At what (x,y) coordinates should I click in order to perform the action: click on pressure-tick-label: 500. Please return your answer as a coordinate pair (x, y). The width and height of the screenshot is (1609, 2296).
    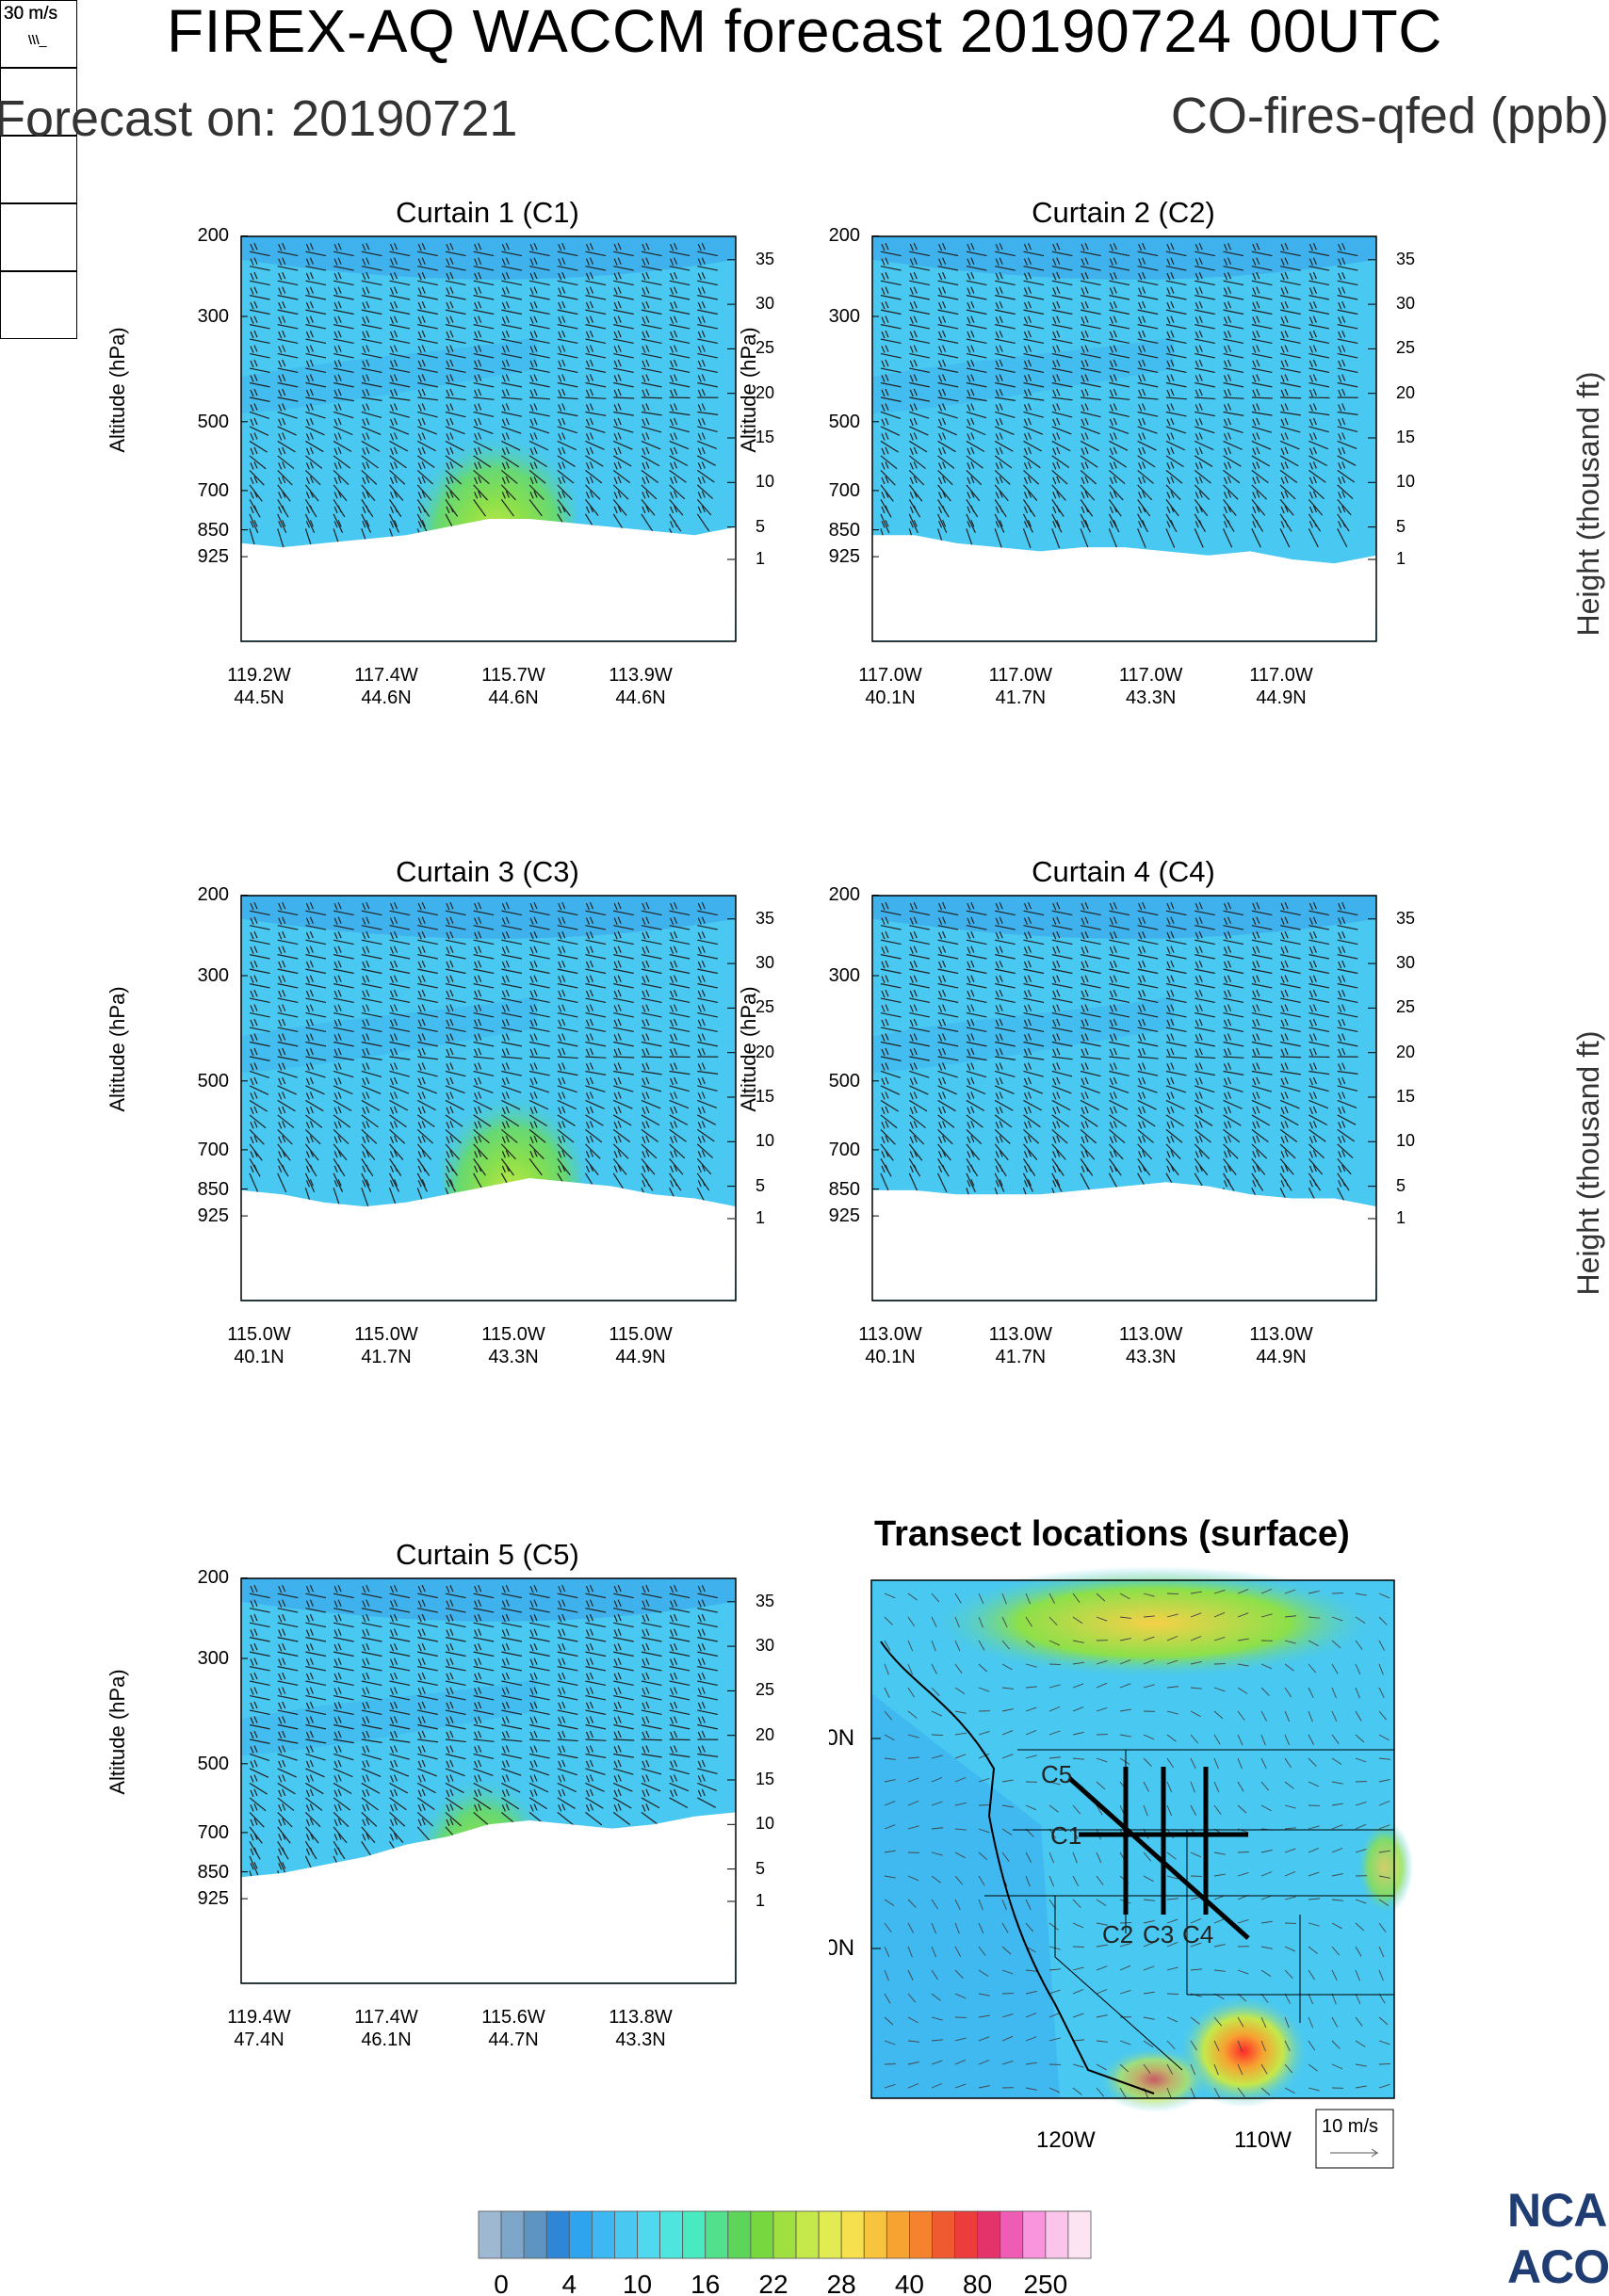
    Looking at the image, I should click on (213, 1080).